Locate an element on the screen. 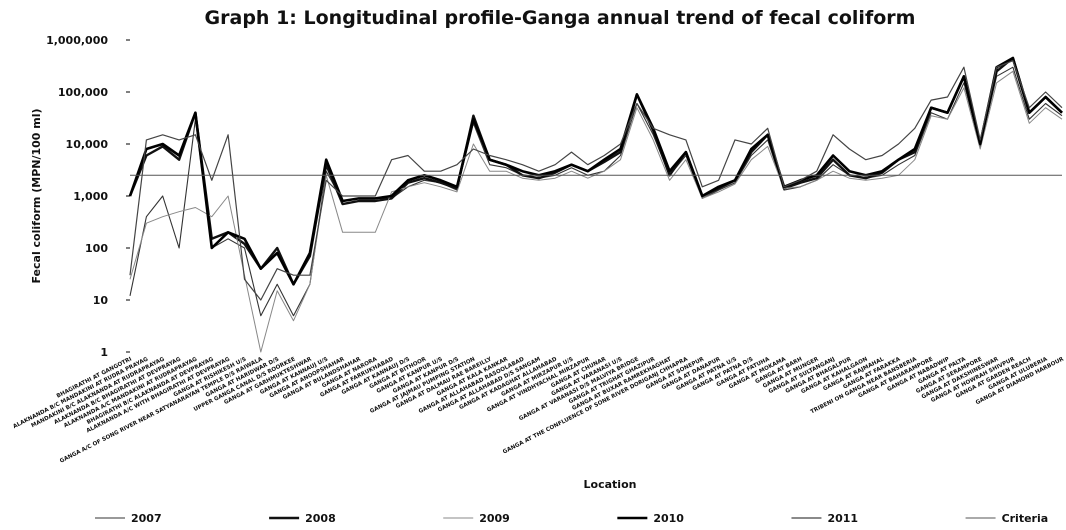  y-tick-label: 1 is located at coordinates (104, 352).